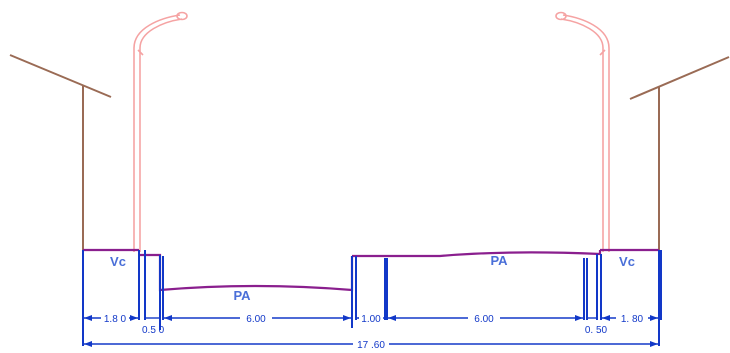 The image size is (730, 353). Describe the element at coordinates (561, 16) in the screenshot. I see `lamp-head-right` at that location.